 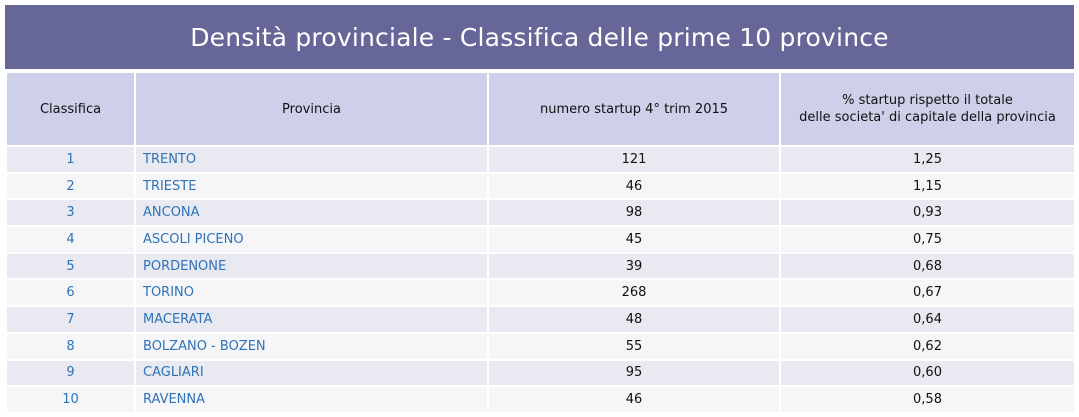 I want to click on startups-cell: 45, so click(x=634, y=240).